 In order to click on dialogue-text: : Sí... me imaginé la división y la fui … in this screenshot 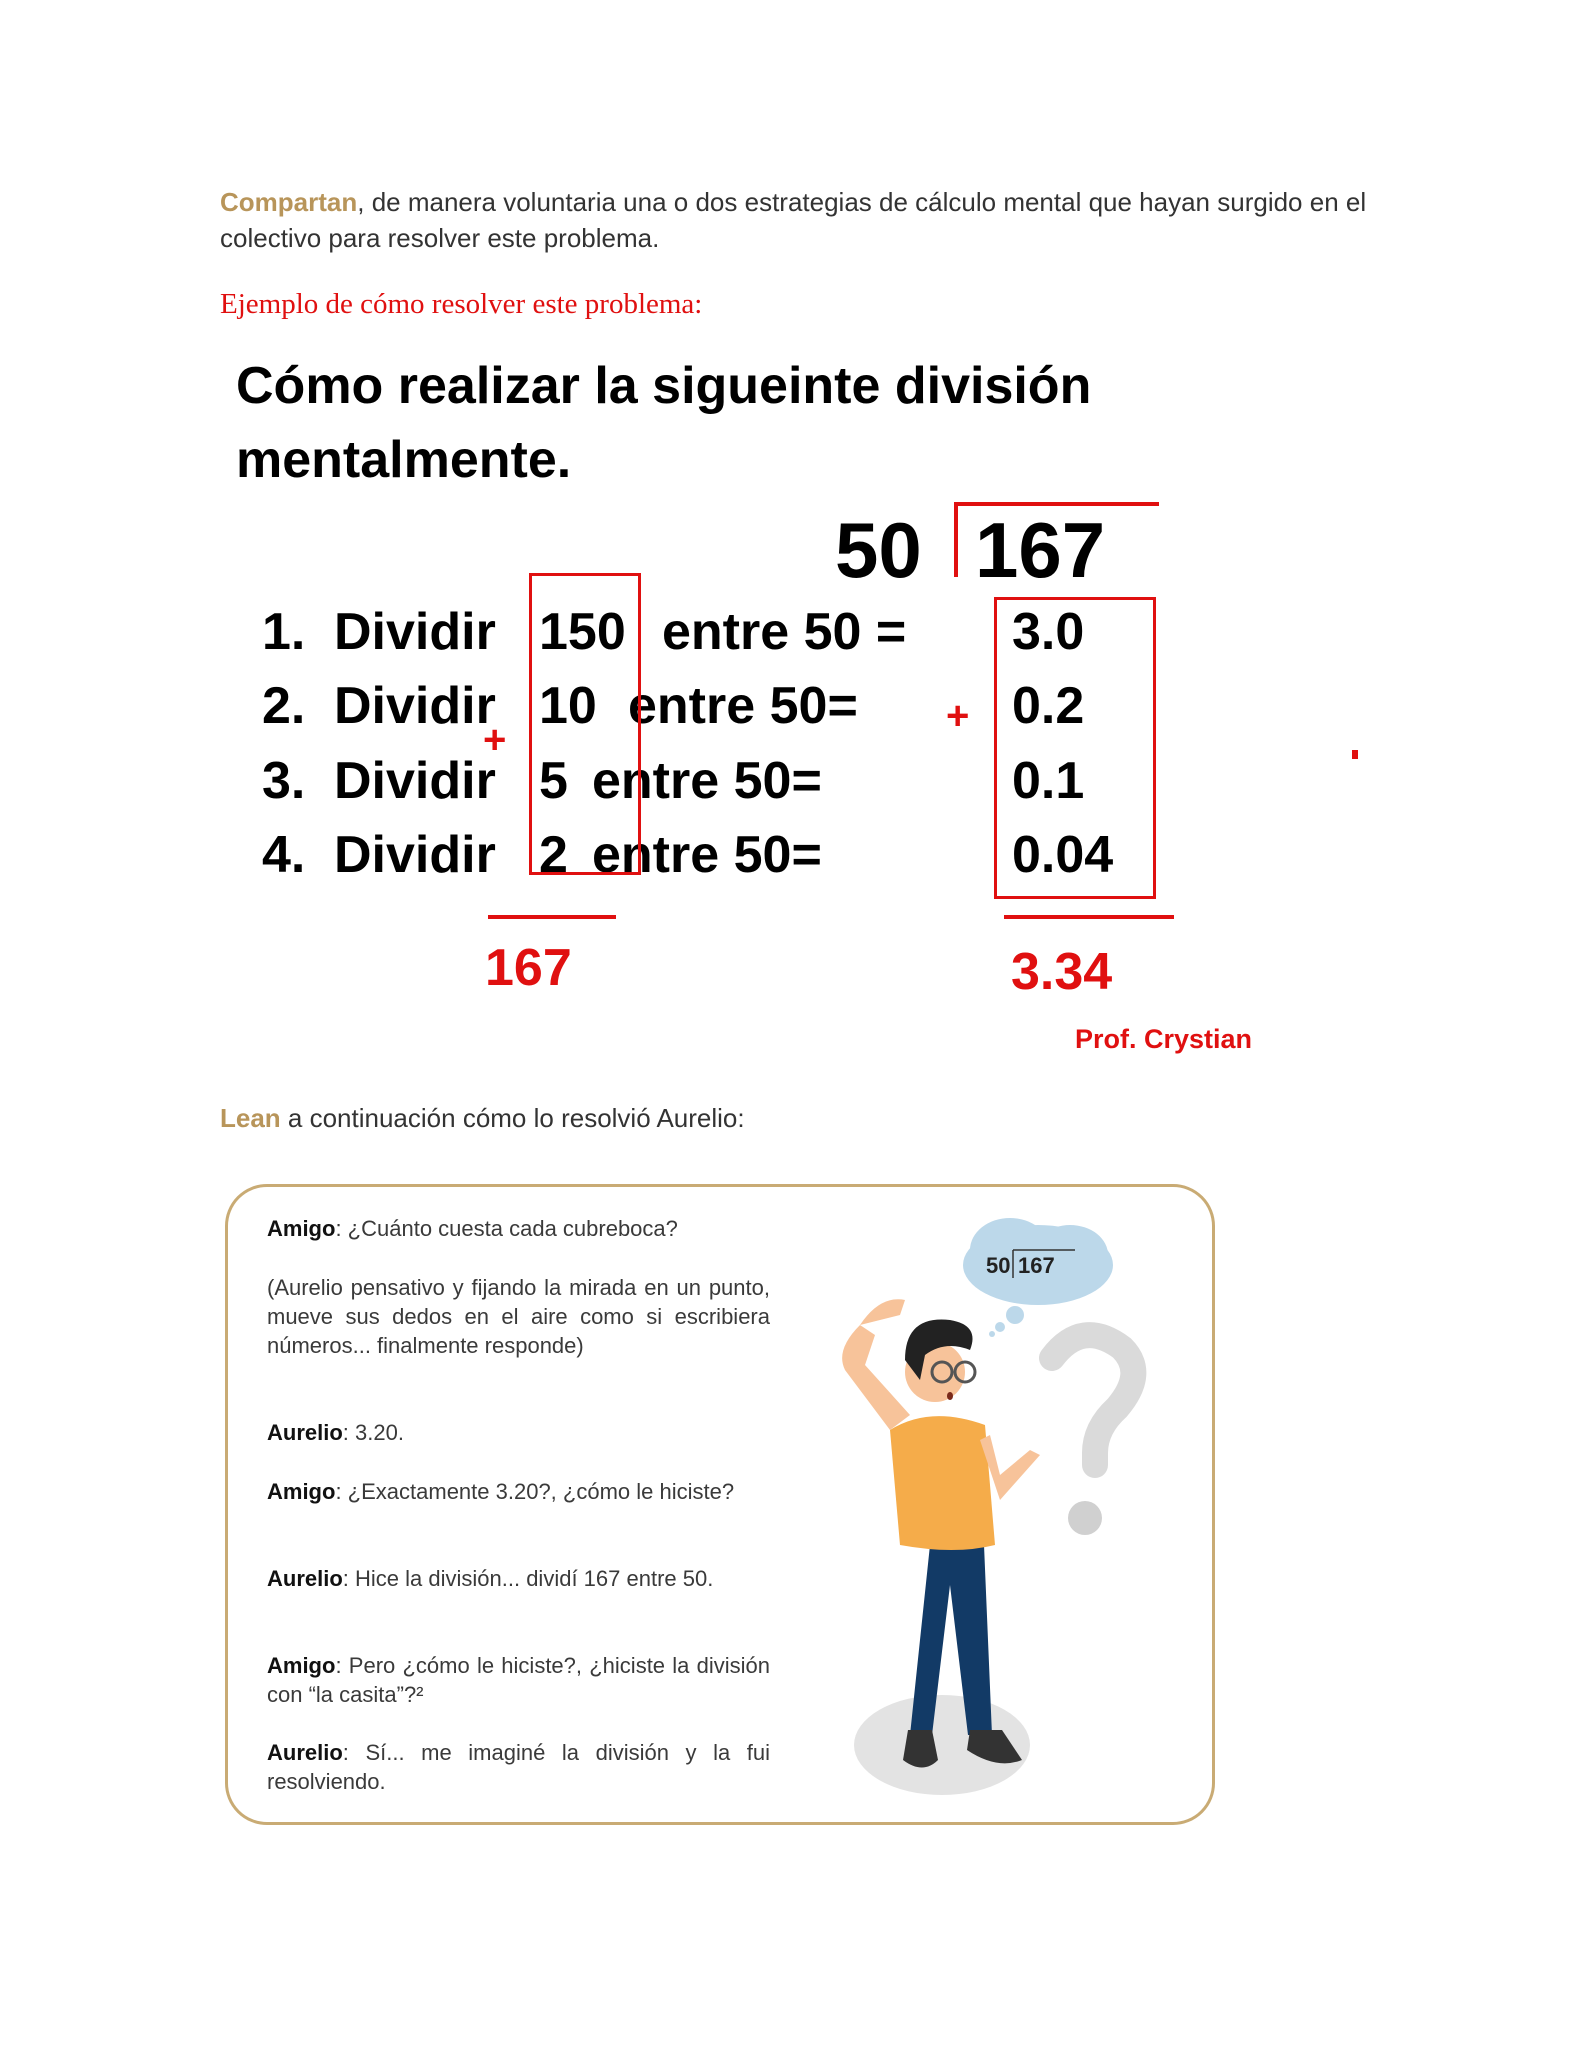, I will do `click(518, 1767)`.